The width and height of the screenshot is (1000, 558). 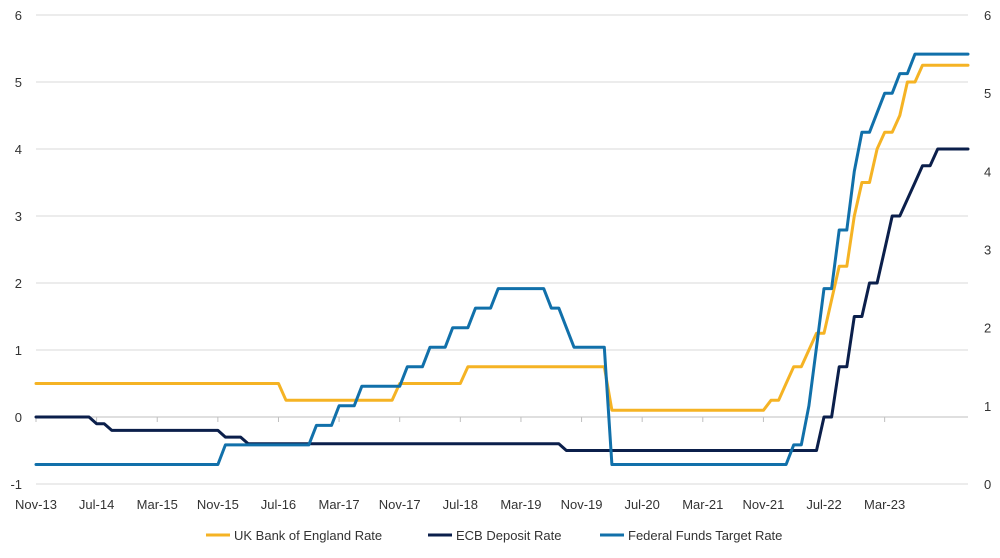 I want to click on right-y-tick-label: 1, so click(x=987, y=406).